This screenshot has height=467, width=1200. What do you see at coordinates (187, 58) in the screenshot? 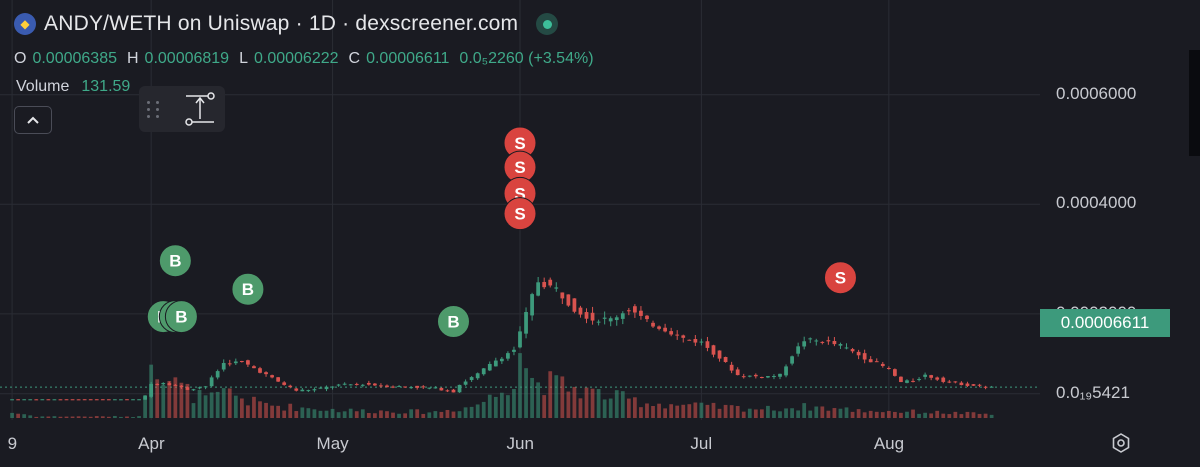
I see `high-value: 0.00006819` at bounding box center [187, 58].